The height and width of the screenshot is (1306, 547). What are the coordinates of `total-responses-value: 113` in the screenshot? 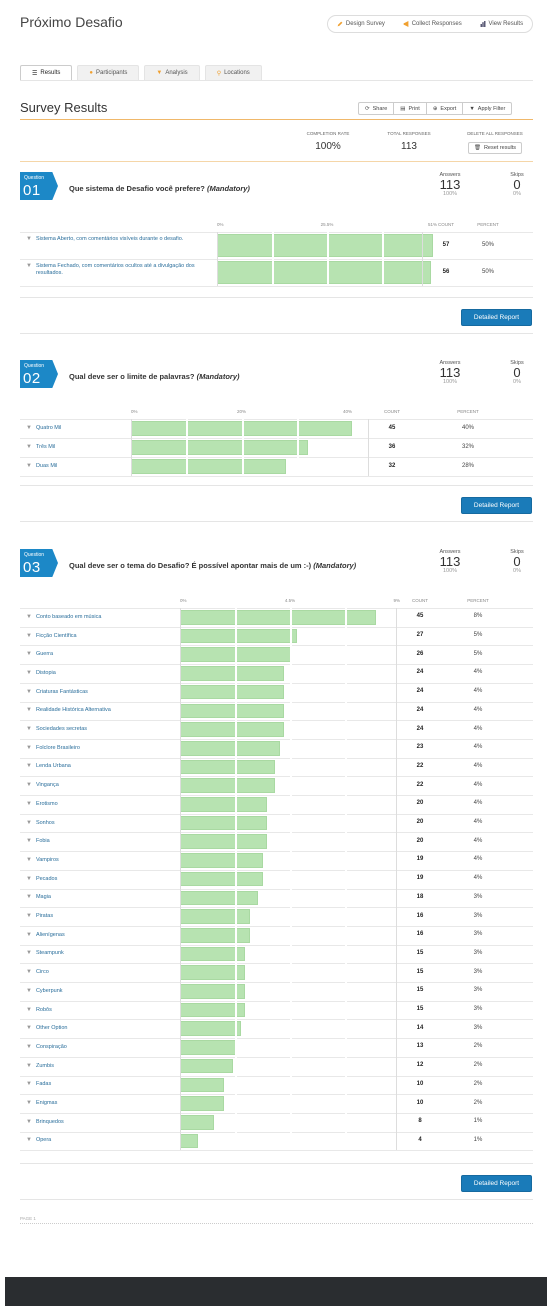 It's located at (409, 146).